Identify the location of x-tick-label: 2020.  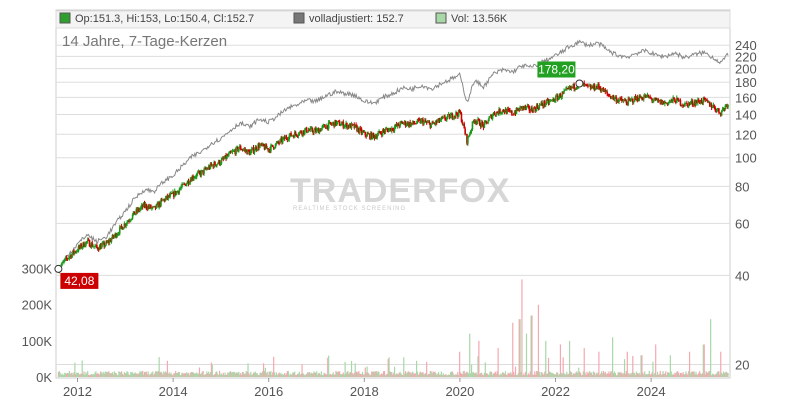
(459, 391).